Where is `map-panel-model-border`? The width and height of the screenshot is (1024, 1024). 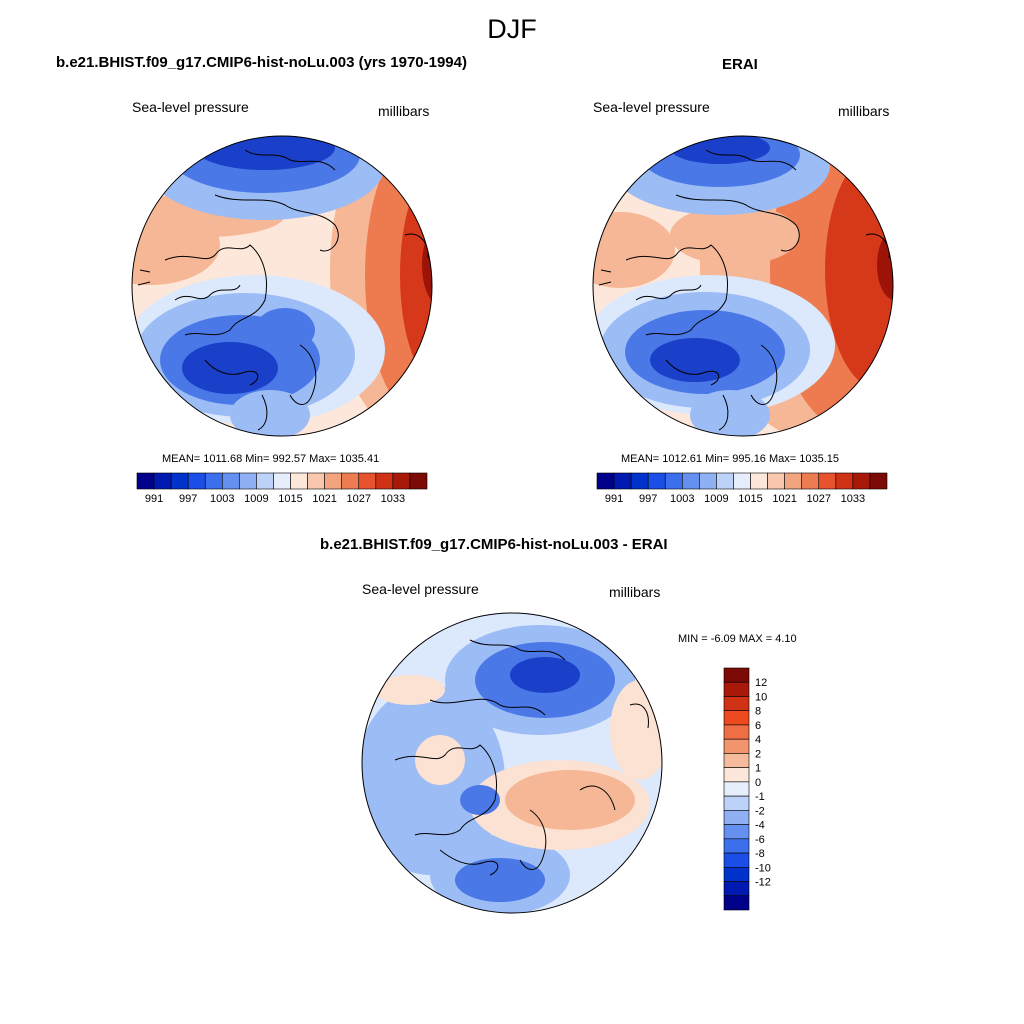 map-panel-model-border is located at coordinates (282, 286).